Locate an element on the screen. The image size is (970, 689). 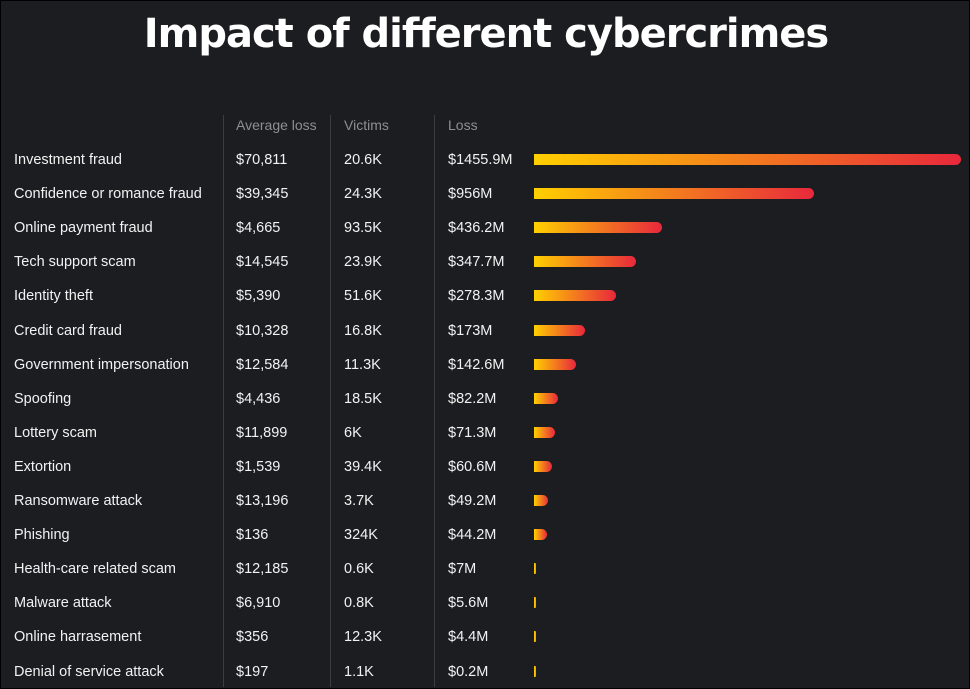
victims-extortion: 39.4K is located at coordinates (363, 467).